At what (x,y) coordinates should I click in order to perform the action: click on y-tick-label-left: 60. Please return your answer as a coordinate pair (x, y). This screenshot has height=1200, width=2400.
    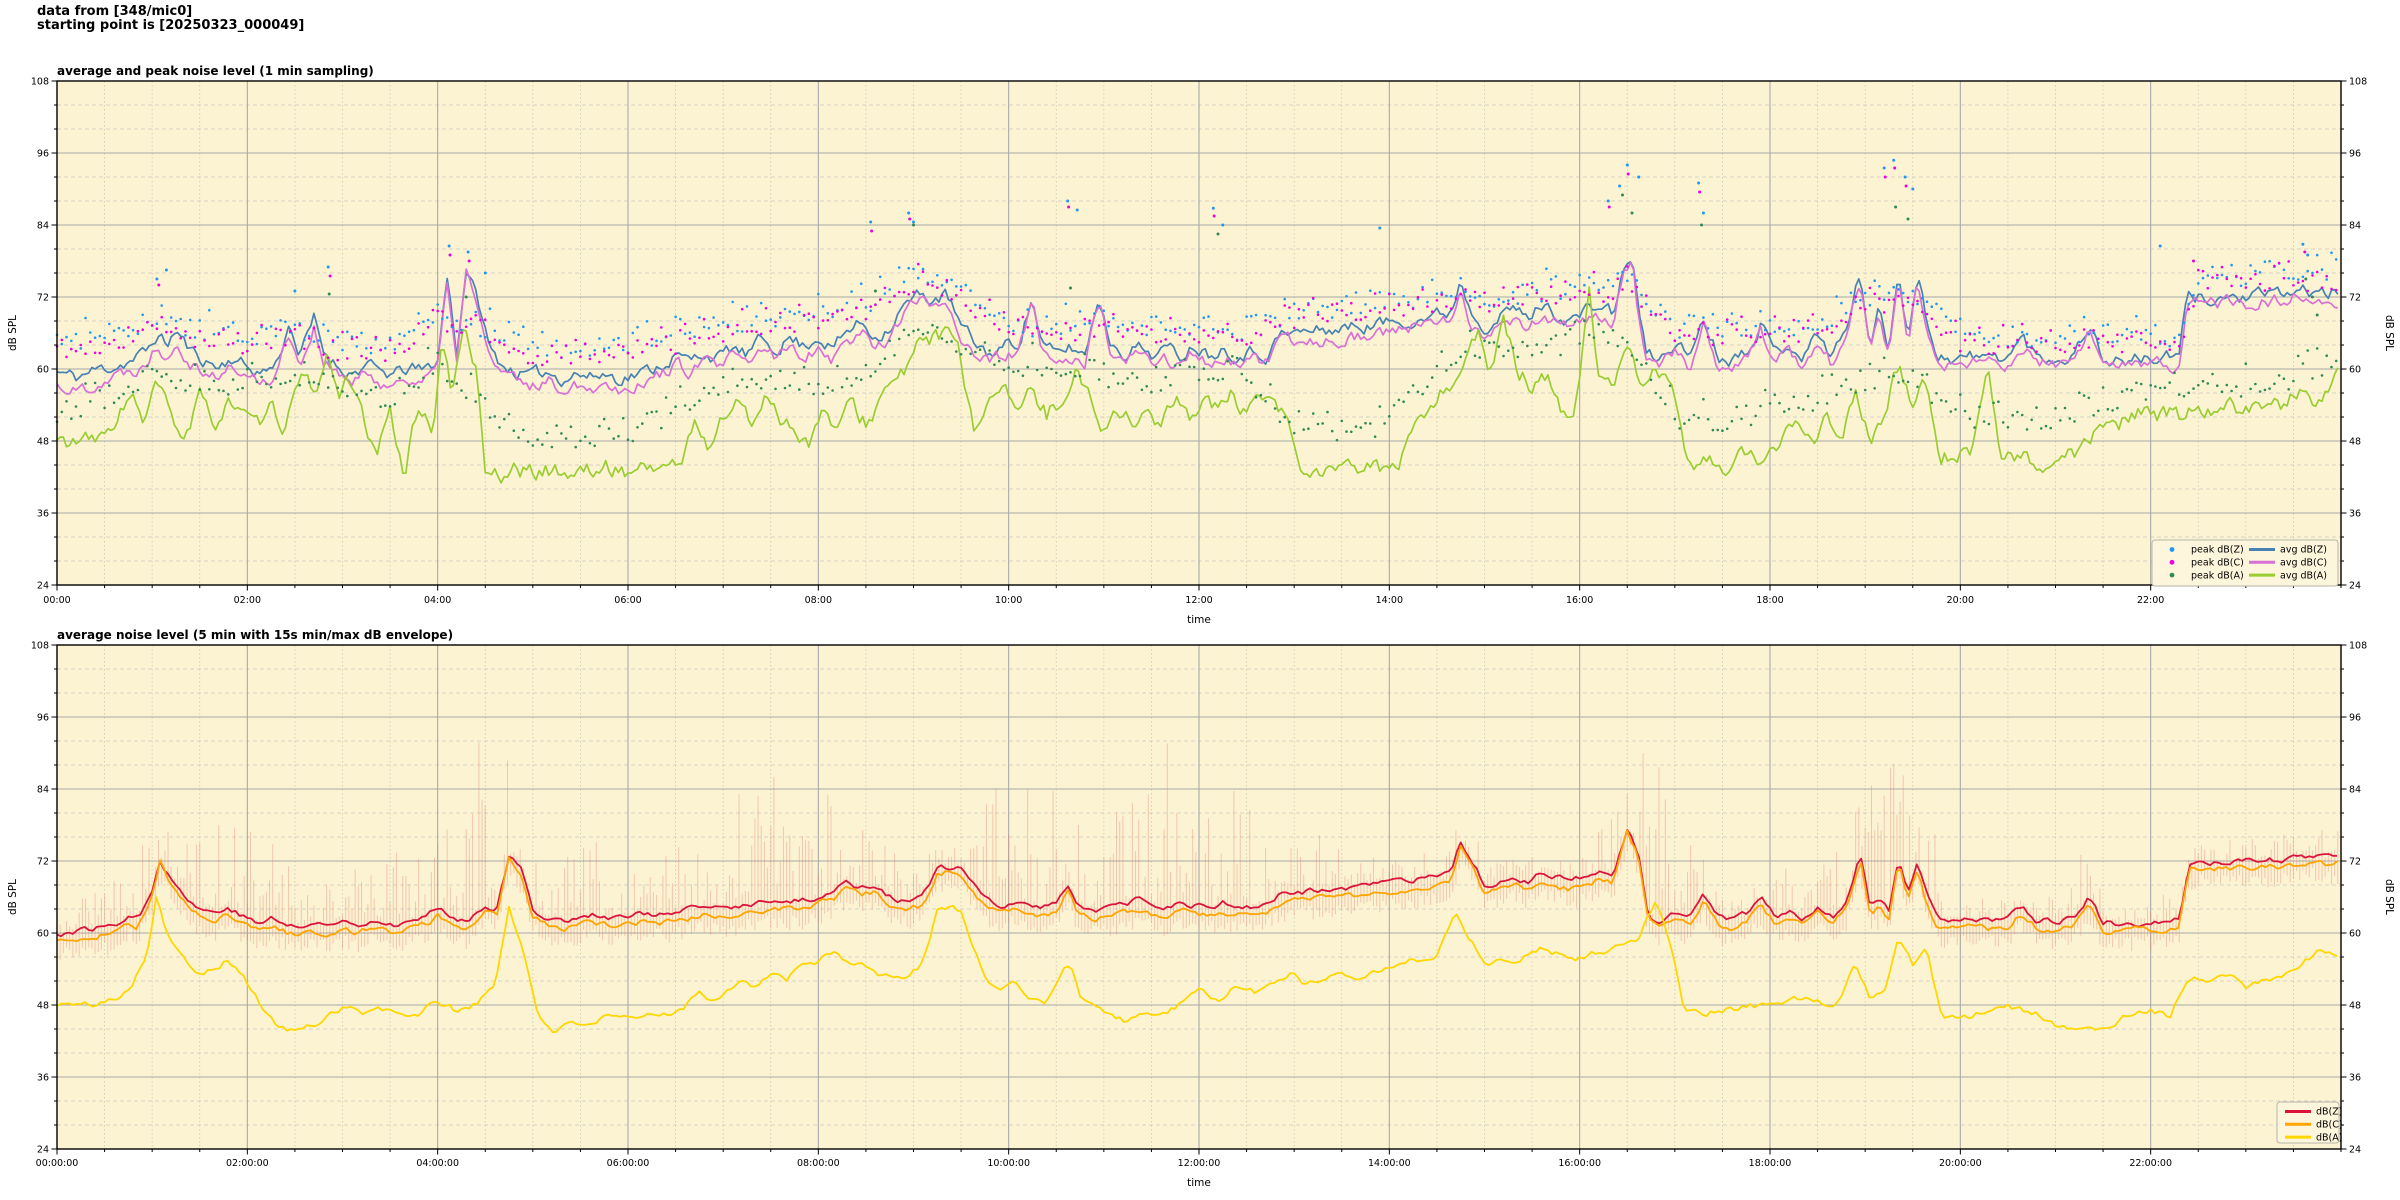
    Looking at the image, I should click on (43, 370).